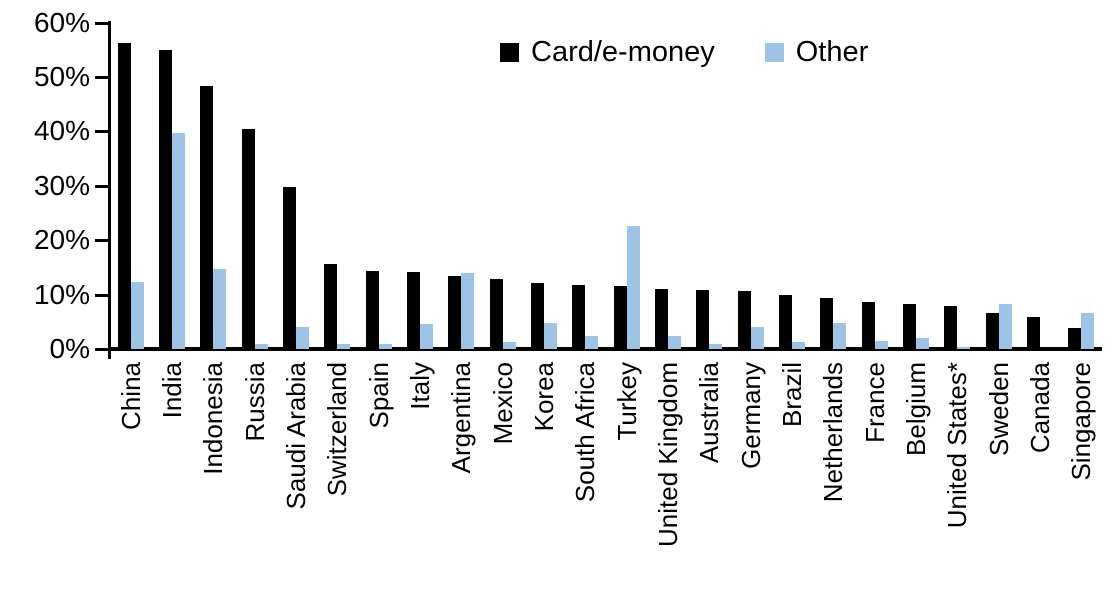 The image size is (1112, 594). Describe the element at coordinates (1039, 408) in the screenshot. I see `x-axis-category-label-text: Canada` at that location.